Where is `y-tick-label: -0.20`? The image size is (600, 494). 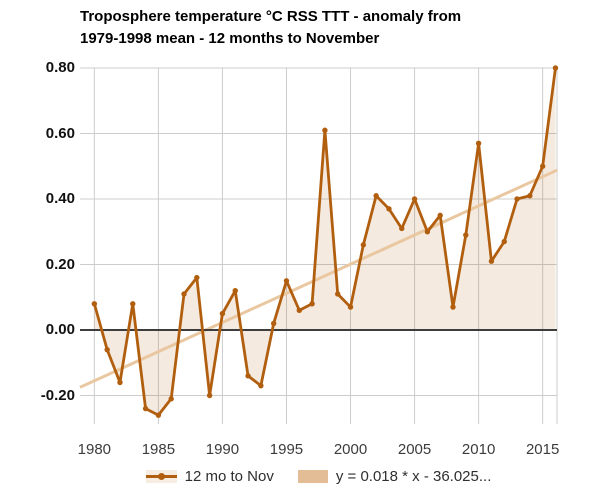 y-tick-label: -0.20 is located at coordinates (57, 395).